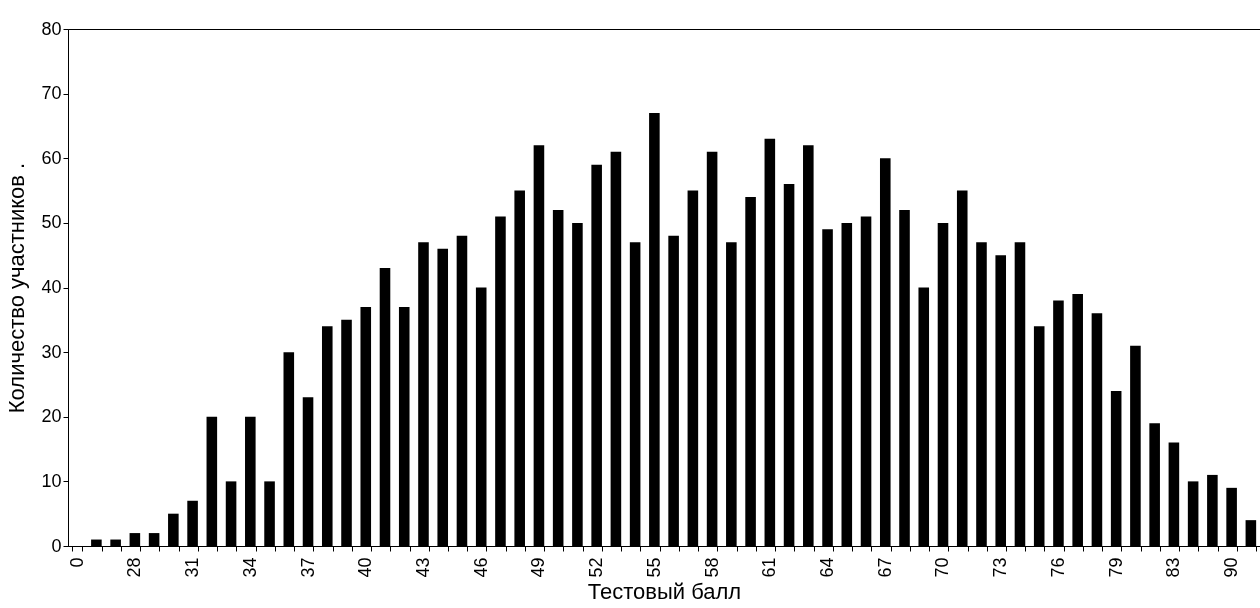 Image resolution: width=1260 pixels, height=608 pixels. I want to click on x-tick-label: 49, so click(538, 567).